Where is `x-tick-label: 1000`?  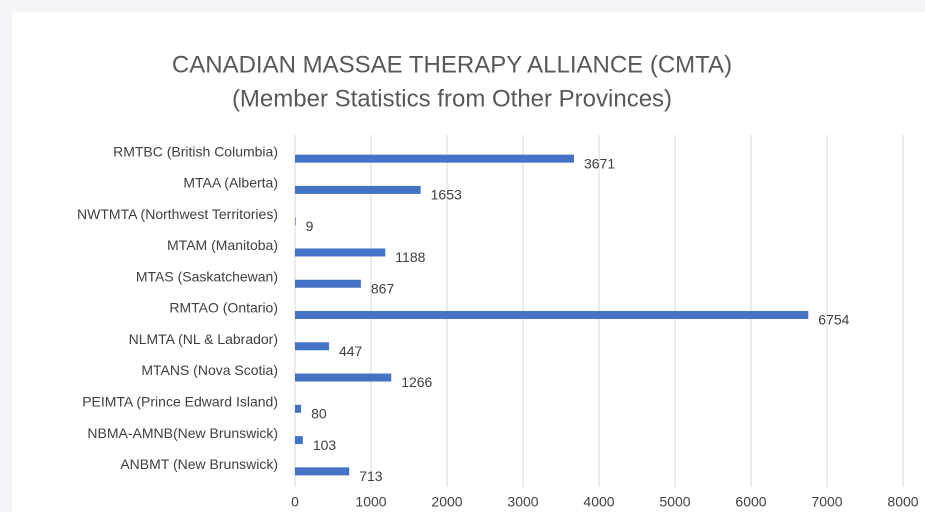
x-tick-label: 1000 is located at coordinates (370, 502).